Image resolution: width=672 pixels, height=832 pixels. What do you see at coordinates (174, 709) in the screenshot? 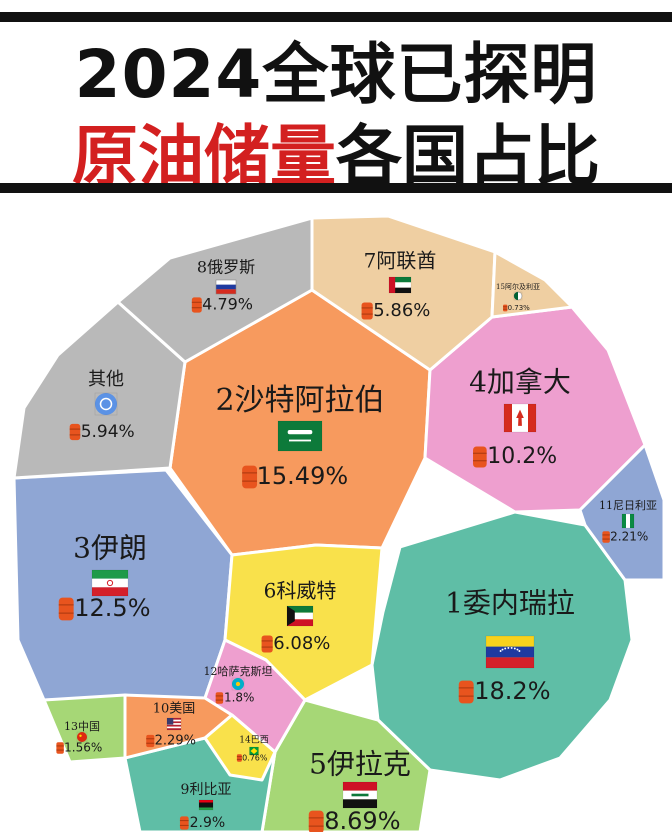
I see `cell-11-name: 10美国` at bounding box center [174, 709].